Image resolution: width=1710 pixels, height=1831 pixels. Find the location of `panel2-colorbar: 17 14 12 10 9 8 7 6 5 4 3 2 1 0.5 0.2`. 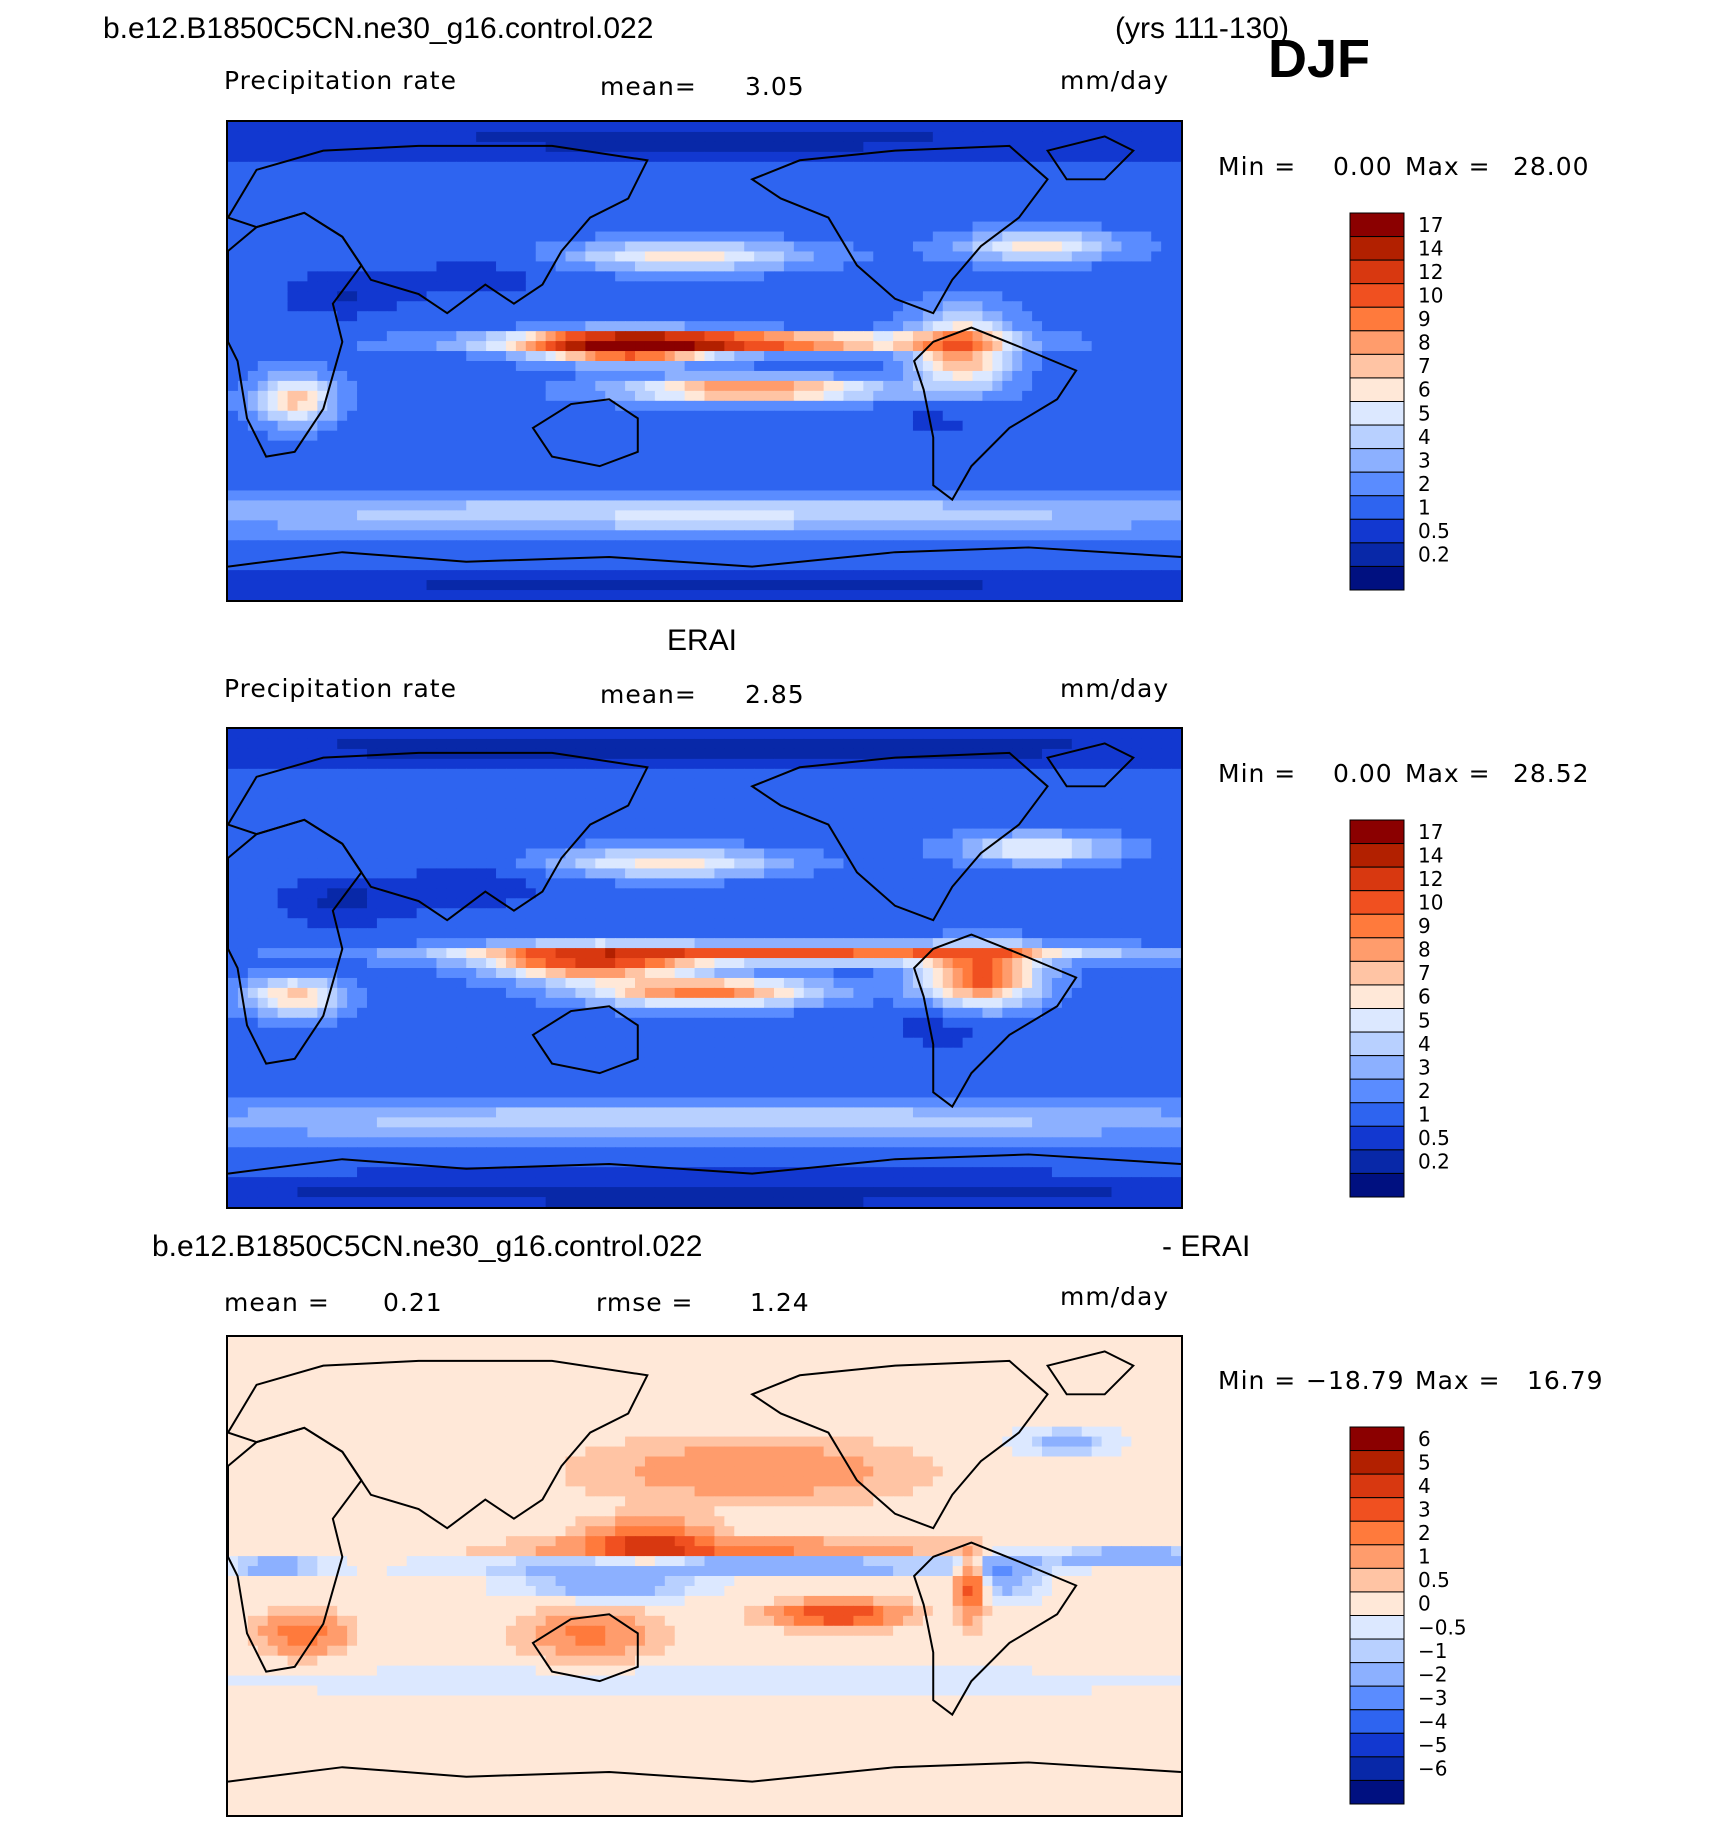

panel2-colorbar: 17 14 12 10 9 8 7 6 5 4 3 2 1 0.5 0.2 is located at coordinates (1419, 1012).